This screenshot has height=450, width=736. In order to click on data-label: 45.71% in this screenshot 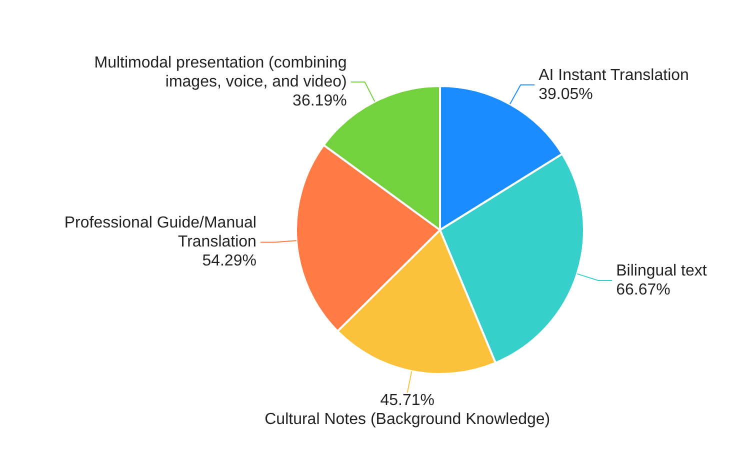, I will do `click(407, 401)`.